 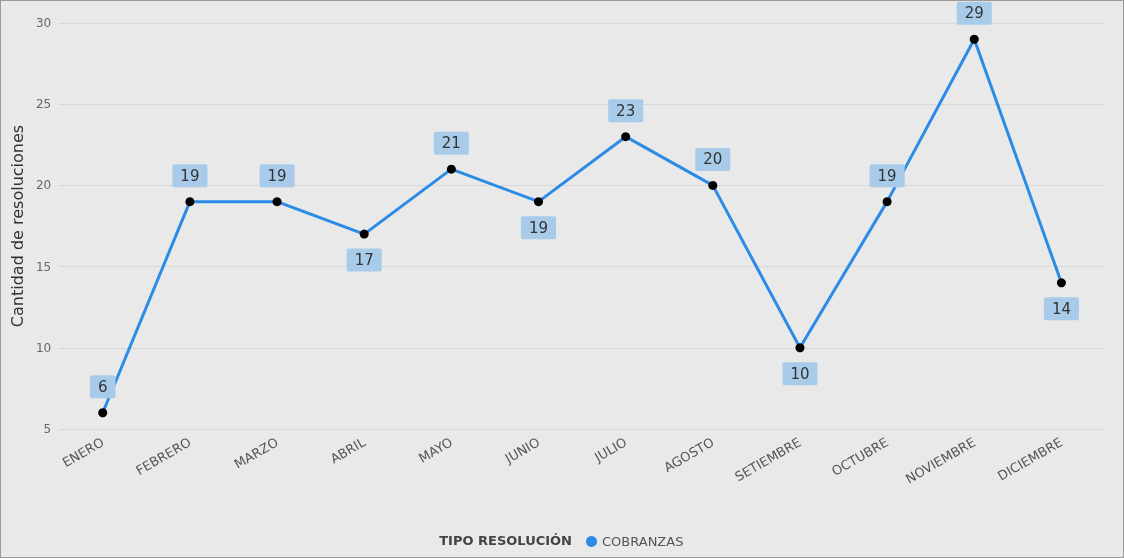 I want to click on data-label: 20, so click(x=713, y=159).